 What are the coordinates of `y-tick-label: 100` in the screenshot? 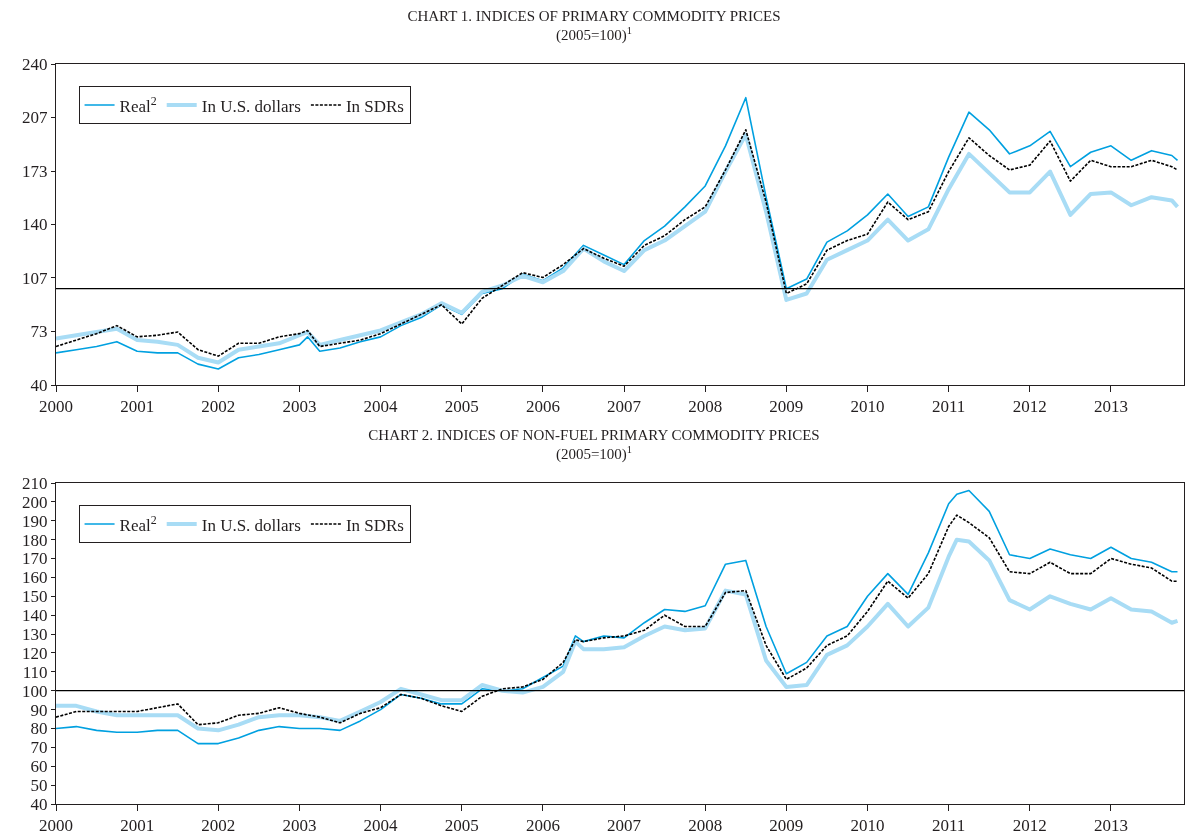 It's located at (35, 691).